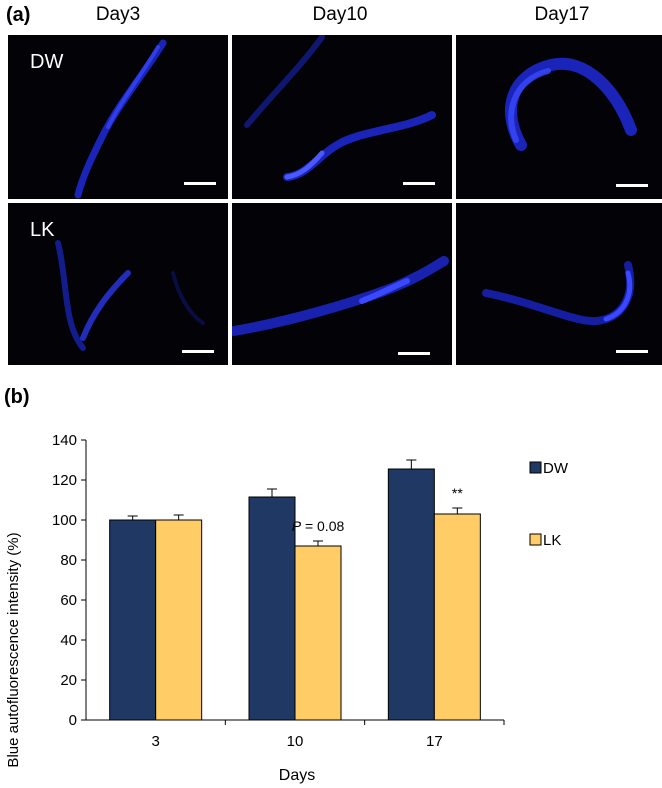 The height and width of the screenshot is (788, 662). Describe the element at coordinates (297, 775) in the screenshot. I see `x-axis-label: Days` at that location.